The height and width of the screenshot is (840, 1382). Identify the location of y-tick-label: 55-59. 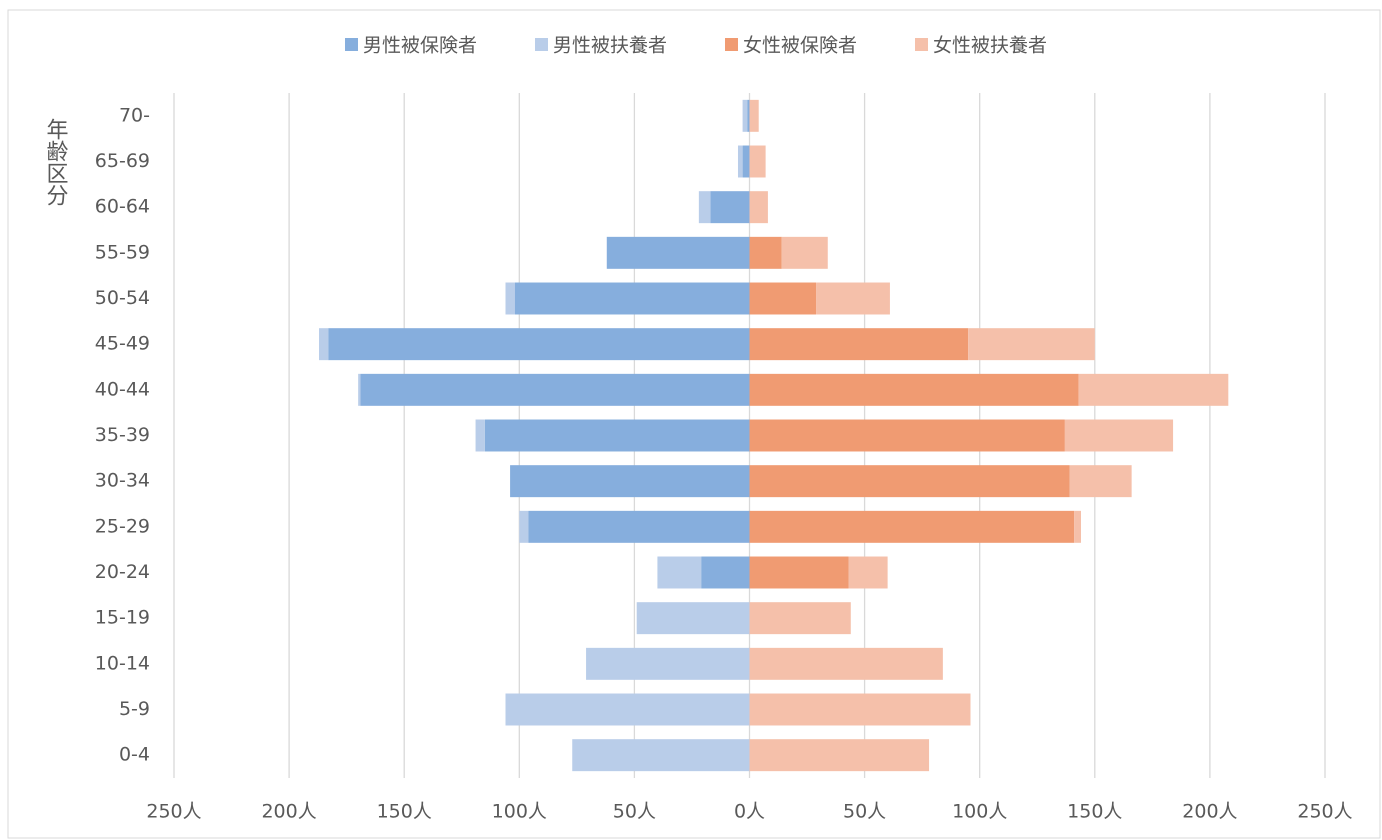
(122, 252).